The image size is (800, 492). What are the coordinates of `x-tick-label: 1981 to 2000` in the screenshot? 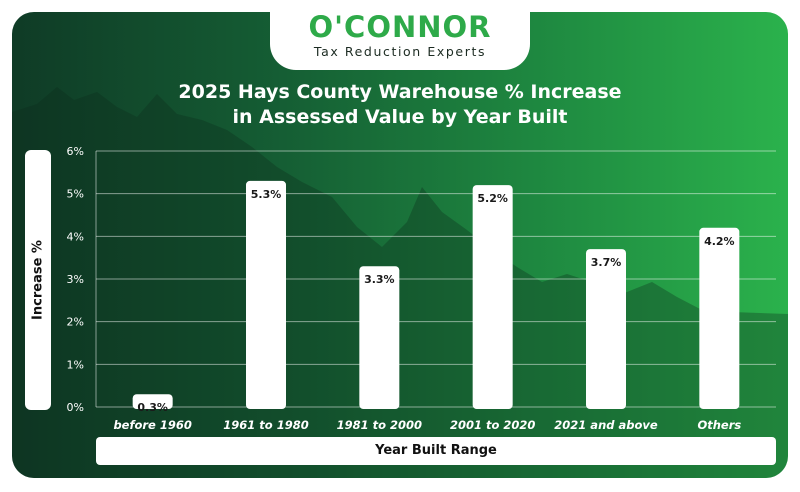 It's located at (379, 425).